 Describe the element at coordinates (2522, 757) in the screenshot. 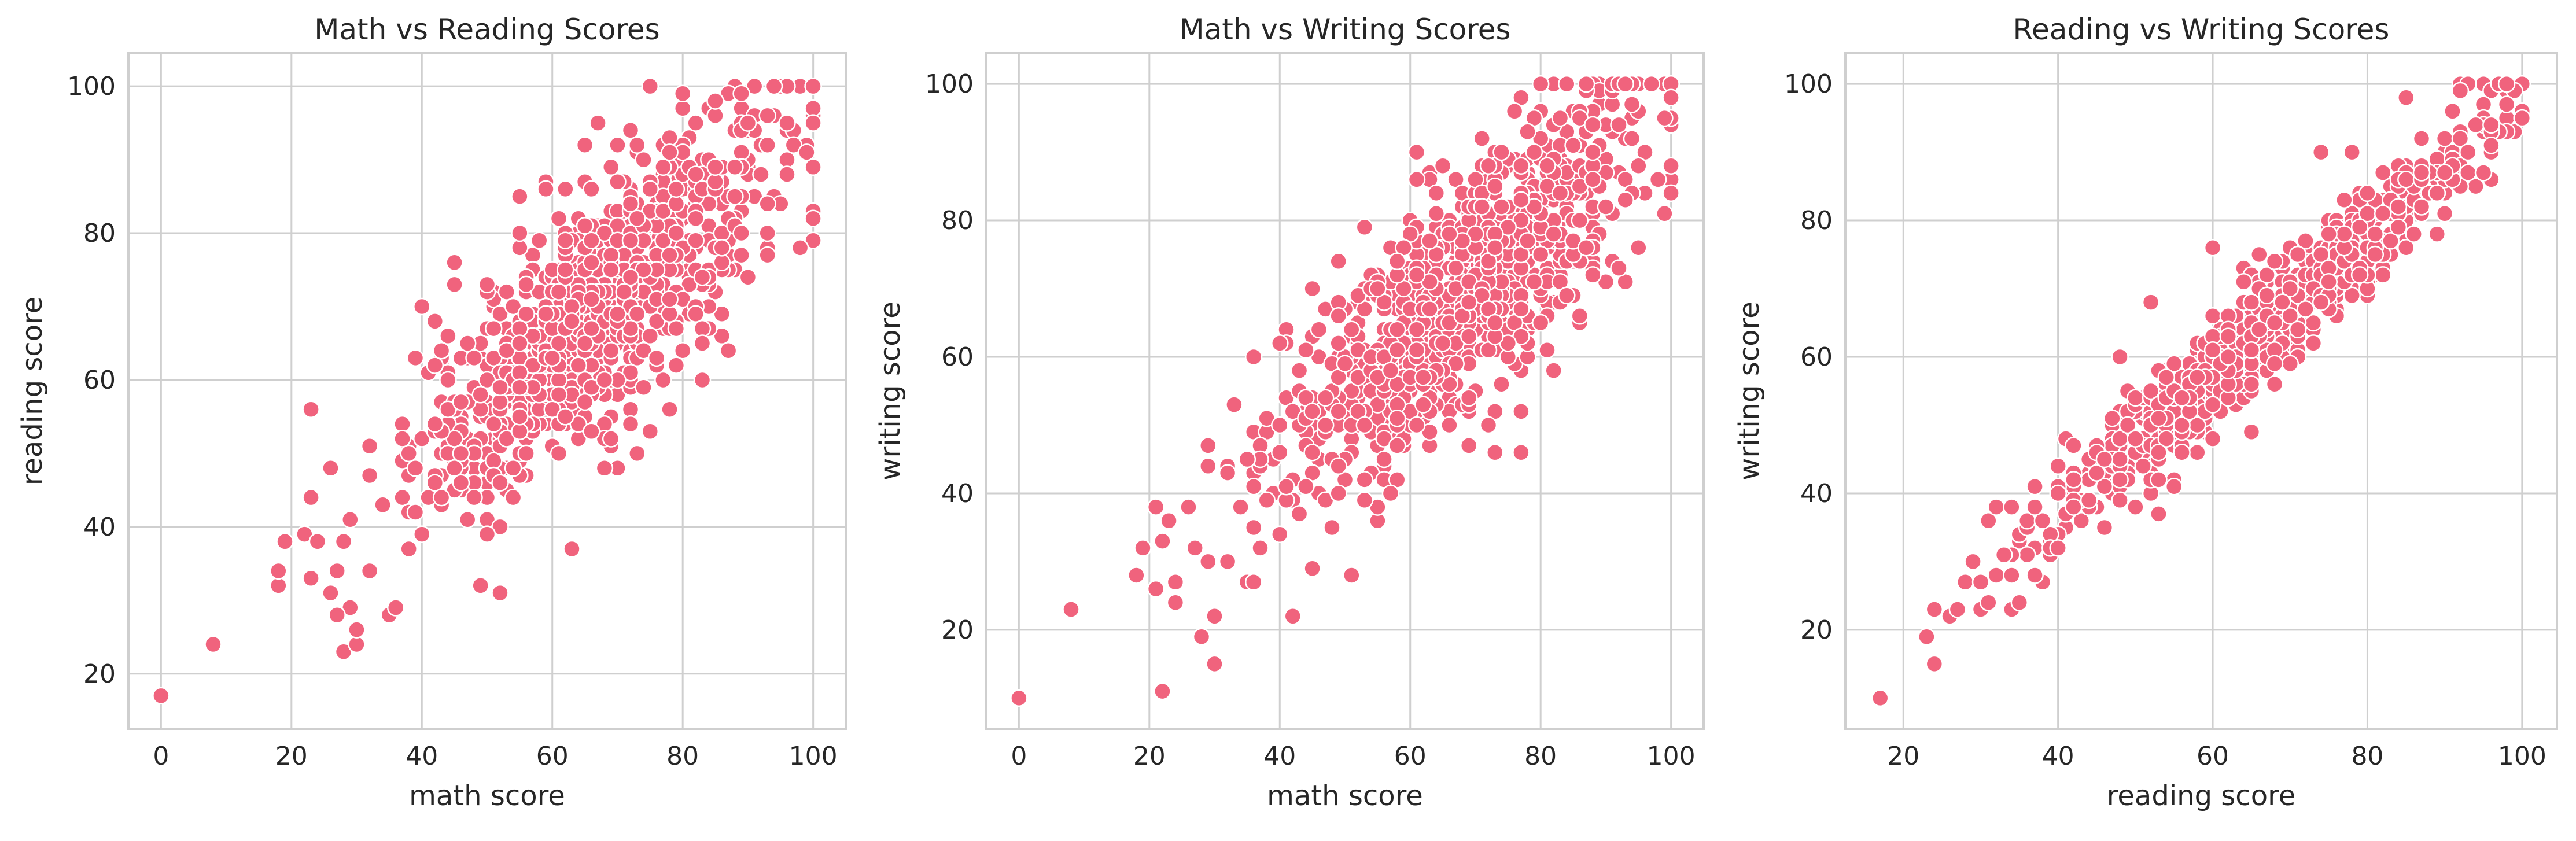

I see `x-tick-label: 100` at that location.